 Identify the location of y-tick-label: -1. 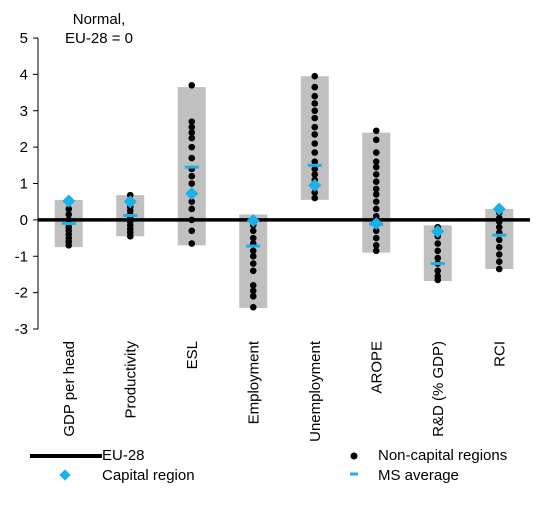
(21, 256).